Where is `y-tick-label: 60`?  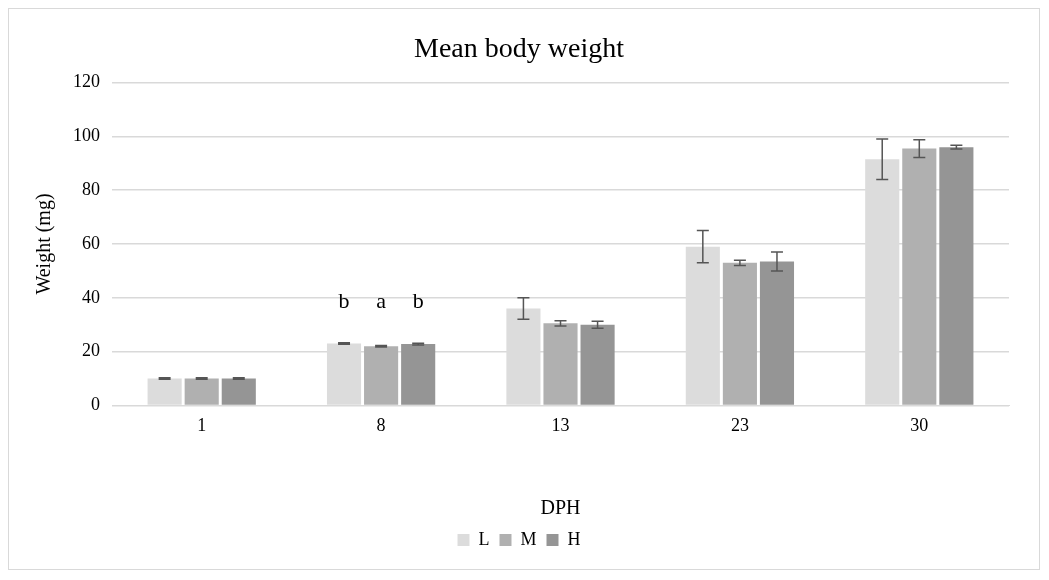
y-tick-label: 60 is located at coordinates (91, 242).